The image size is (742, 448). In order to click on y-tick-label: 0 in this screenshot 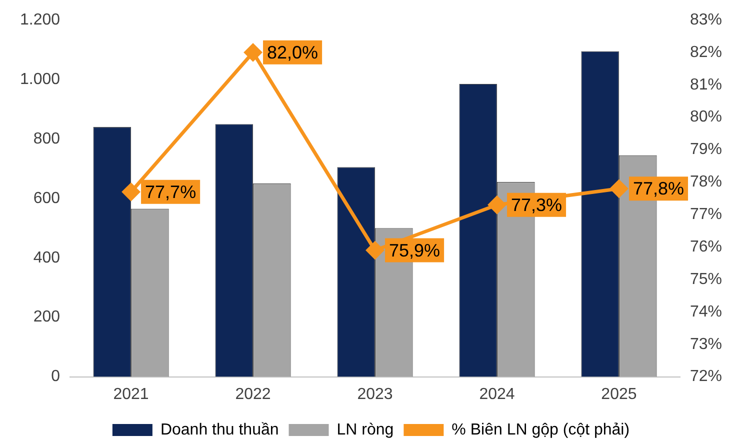, I will do `click(55, 377)`.